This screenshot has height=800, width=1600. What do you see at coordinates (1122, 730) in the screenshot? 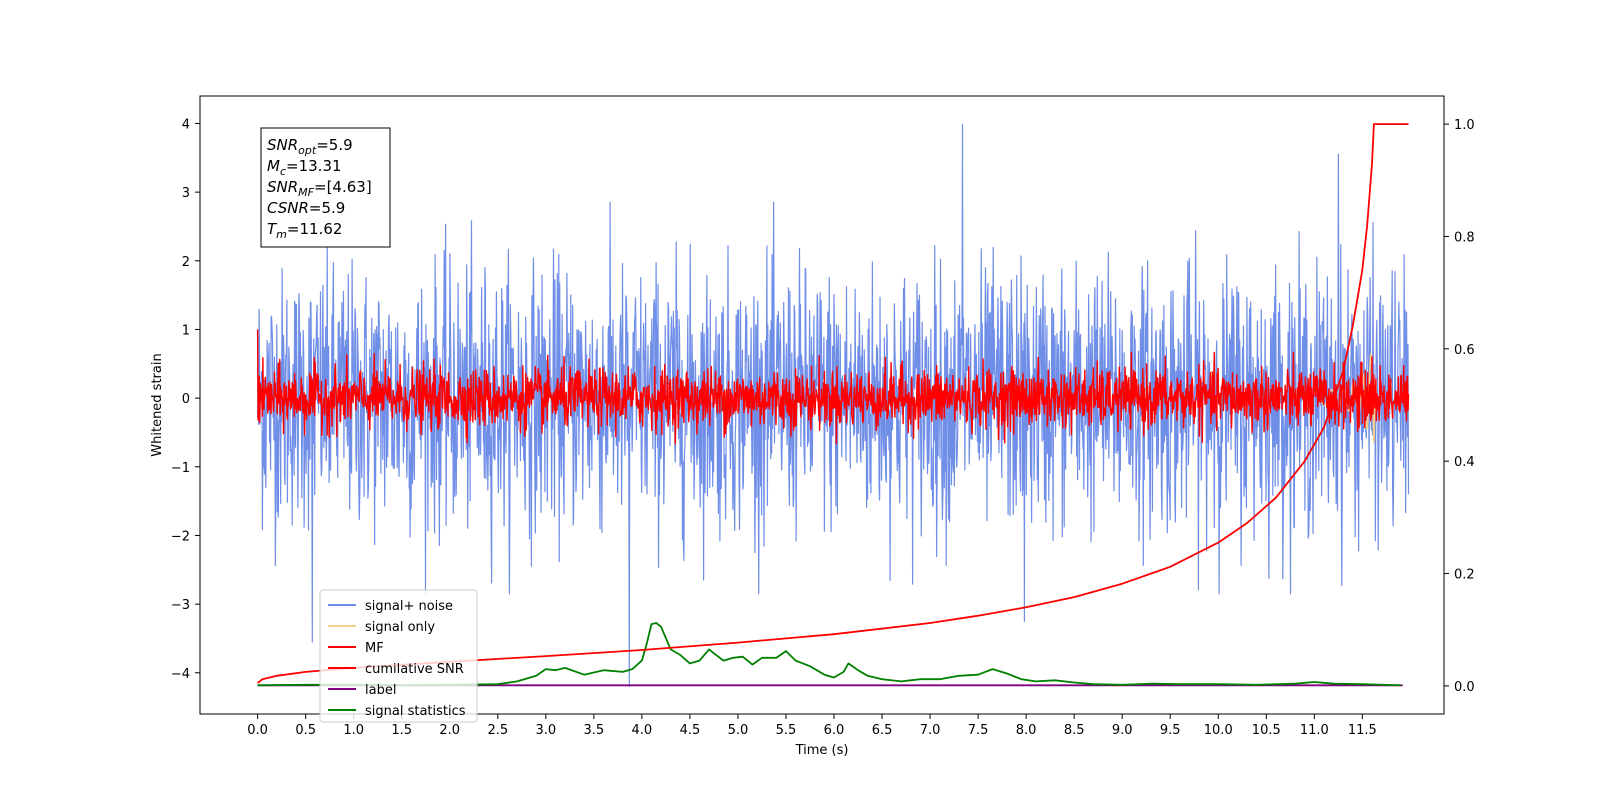
I see `x-tick-label: 9.0` at bounding box center [1122, 730].